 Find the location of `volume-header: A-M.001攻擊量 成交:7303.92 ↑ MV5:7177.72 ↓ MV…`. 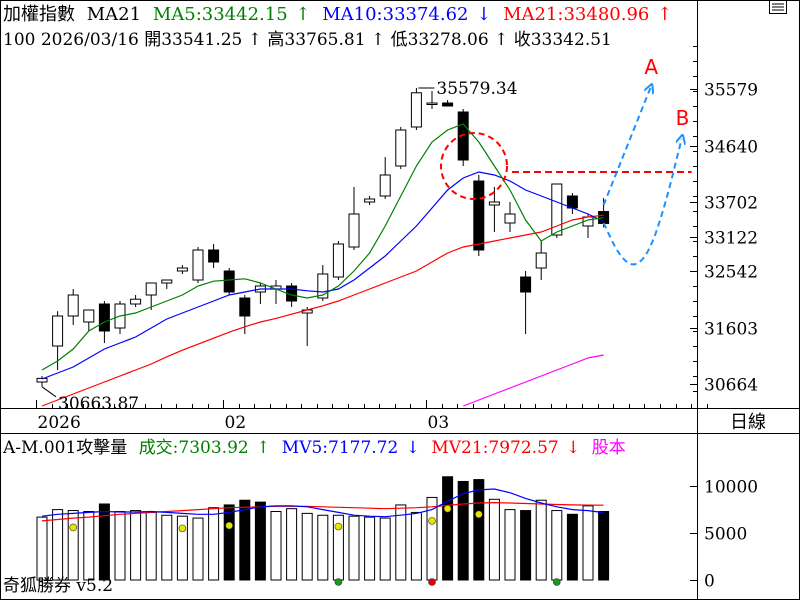

volume-header: A-M.001攻擊量 成交:7303.92 ↑ MV5:7177.72 ↓ MV… is located at coordinates (314, 448).